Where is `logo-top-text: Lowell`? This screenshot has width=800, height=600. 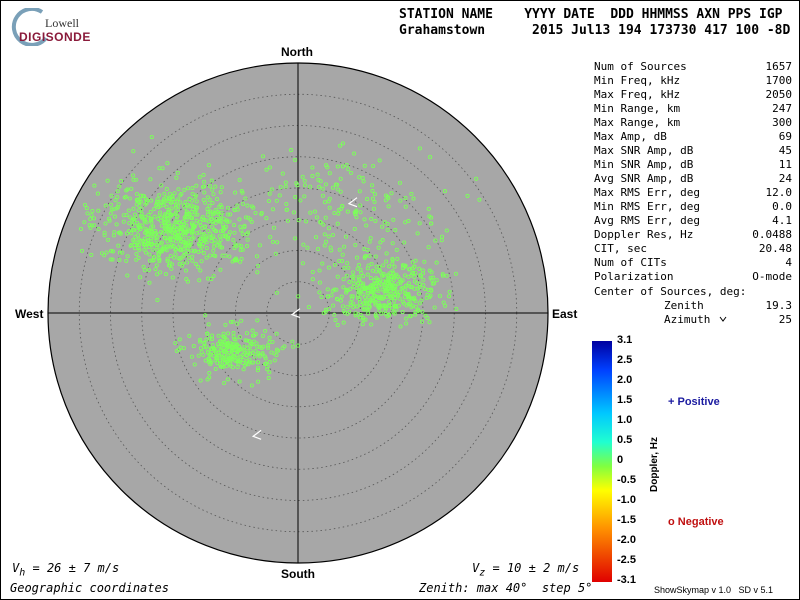
logo-top-text: Lowell is located at coordinates (62, 23).